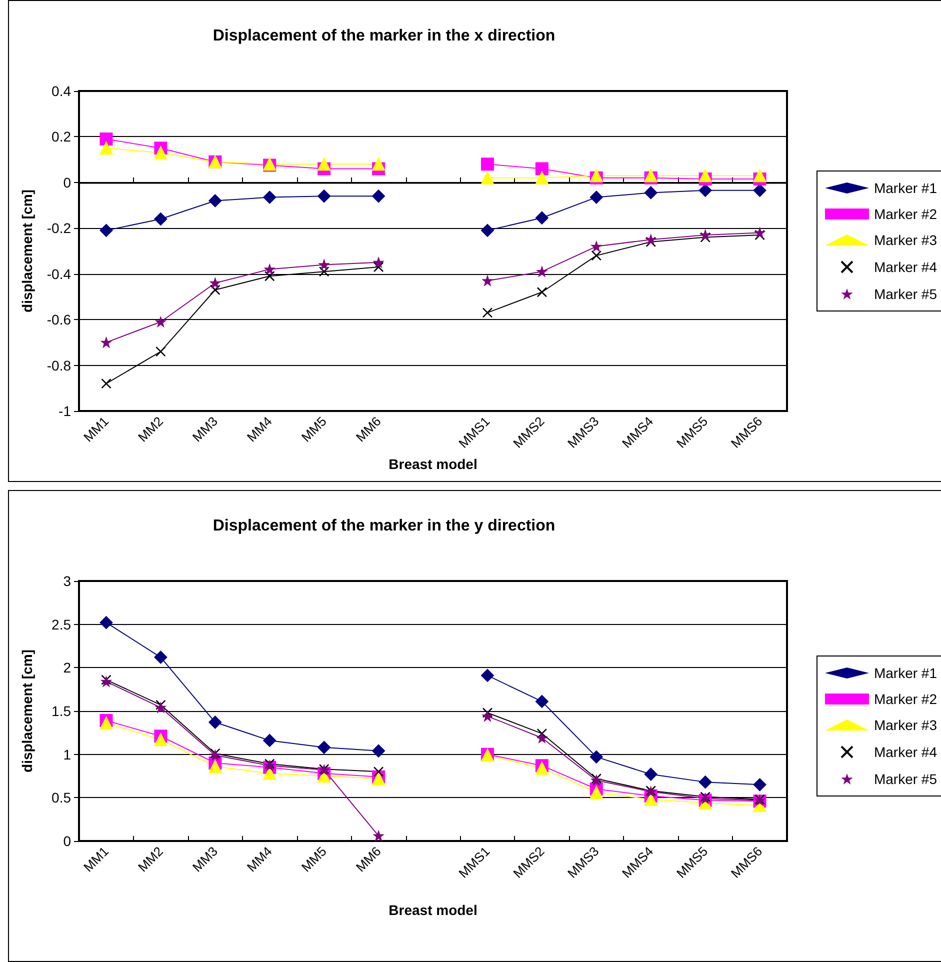 Image resolution: width=941 pixels, height=962 pixels. Describe the element at coordinates (67, 754) in the screenshot. I see `y-tick-label: 1` at that location.